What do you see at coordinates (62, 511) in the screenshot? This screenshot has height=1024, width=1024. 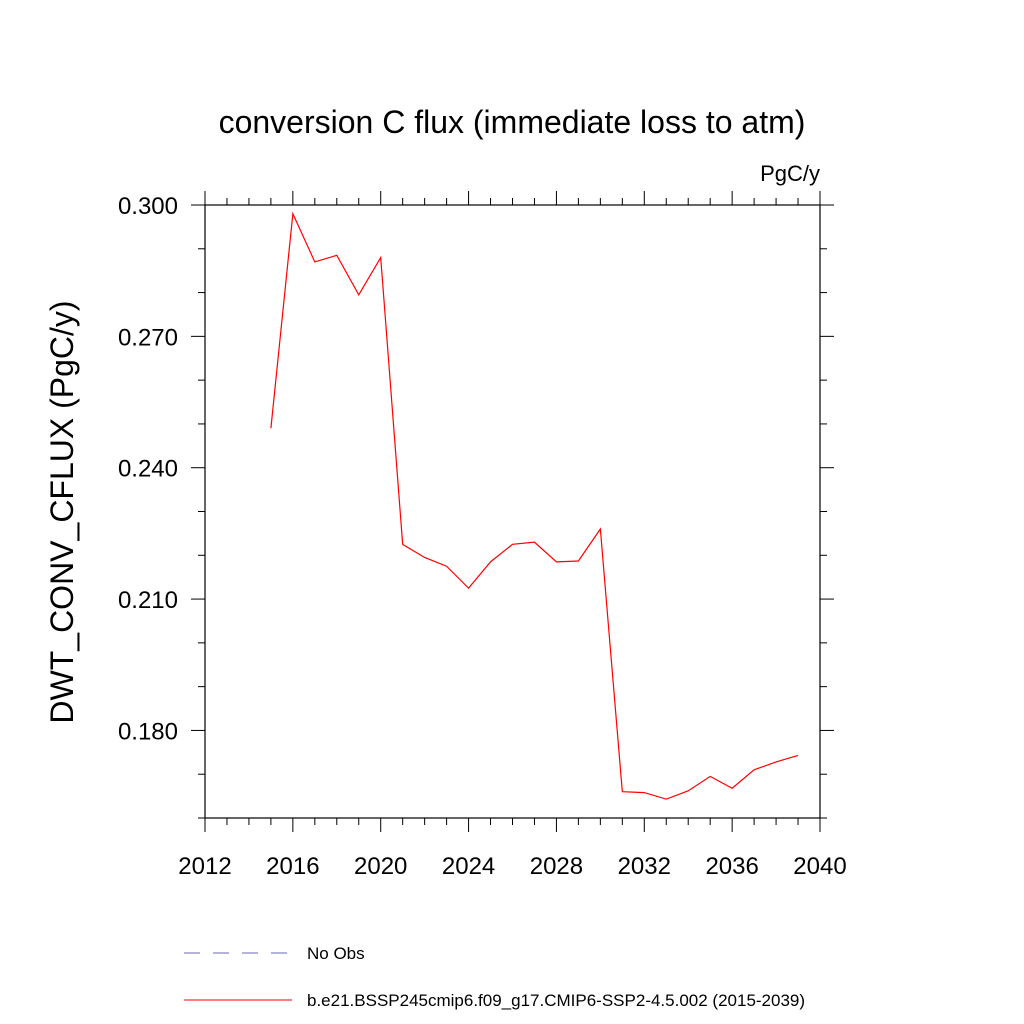 I see `y-axis-label: DWT_CONV_CFLUX (PgC/y)` at bounding box center [62, 511].